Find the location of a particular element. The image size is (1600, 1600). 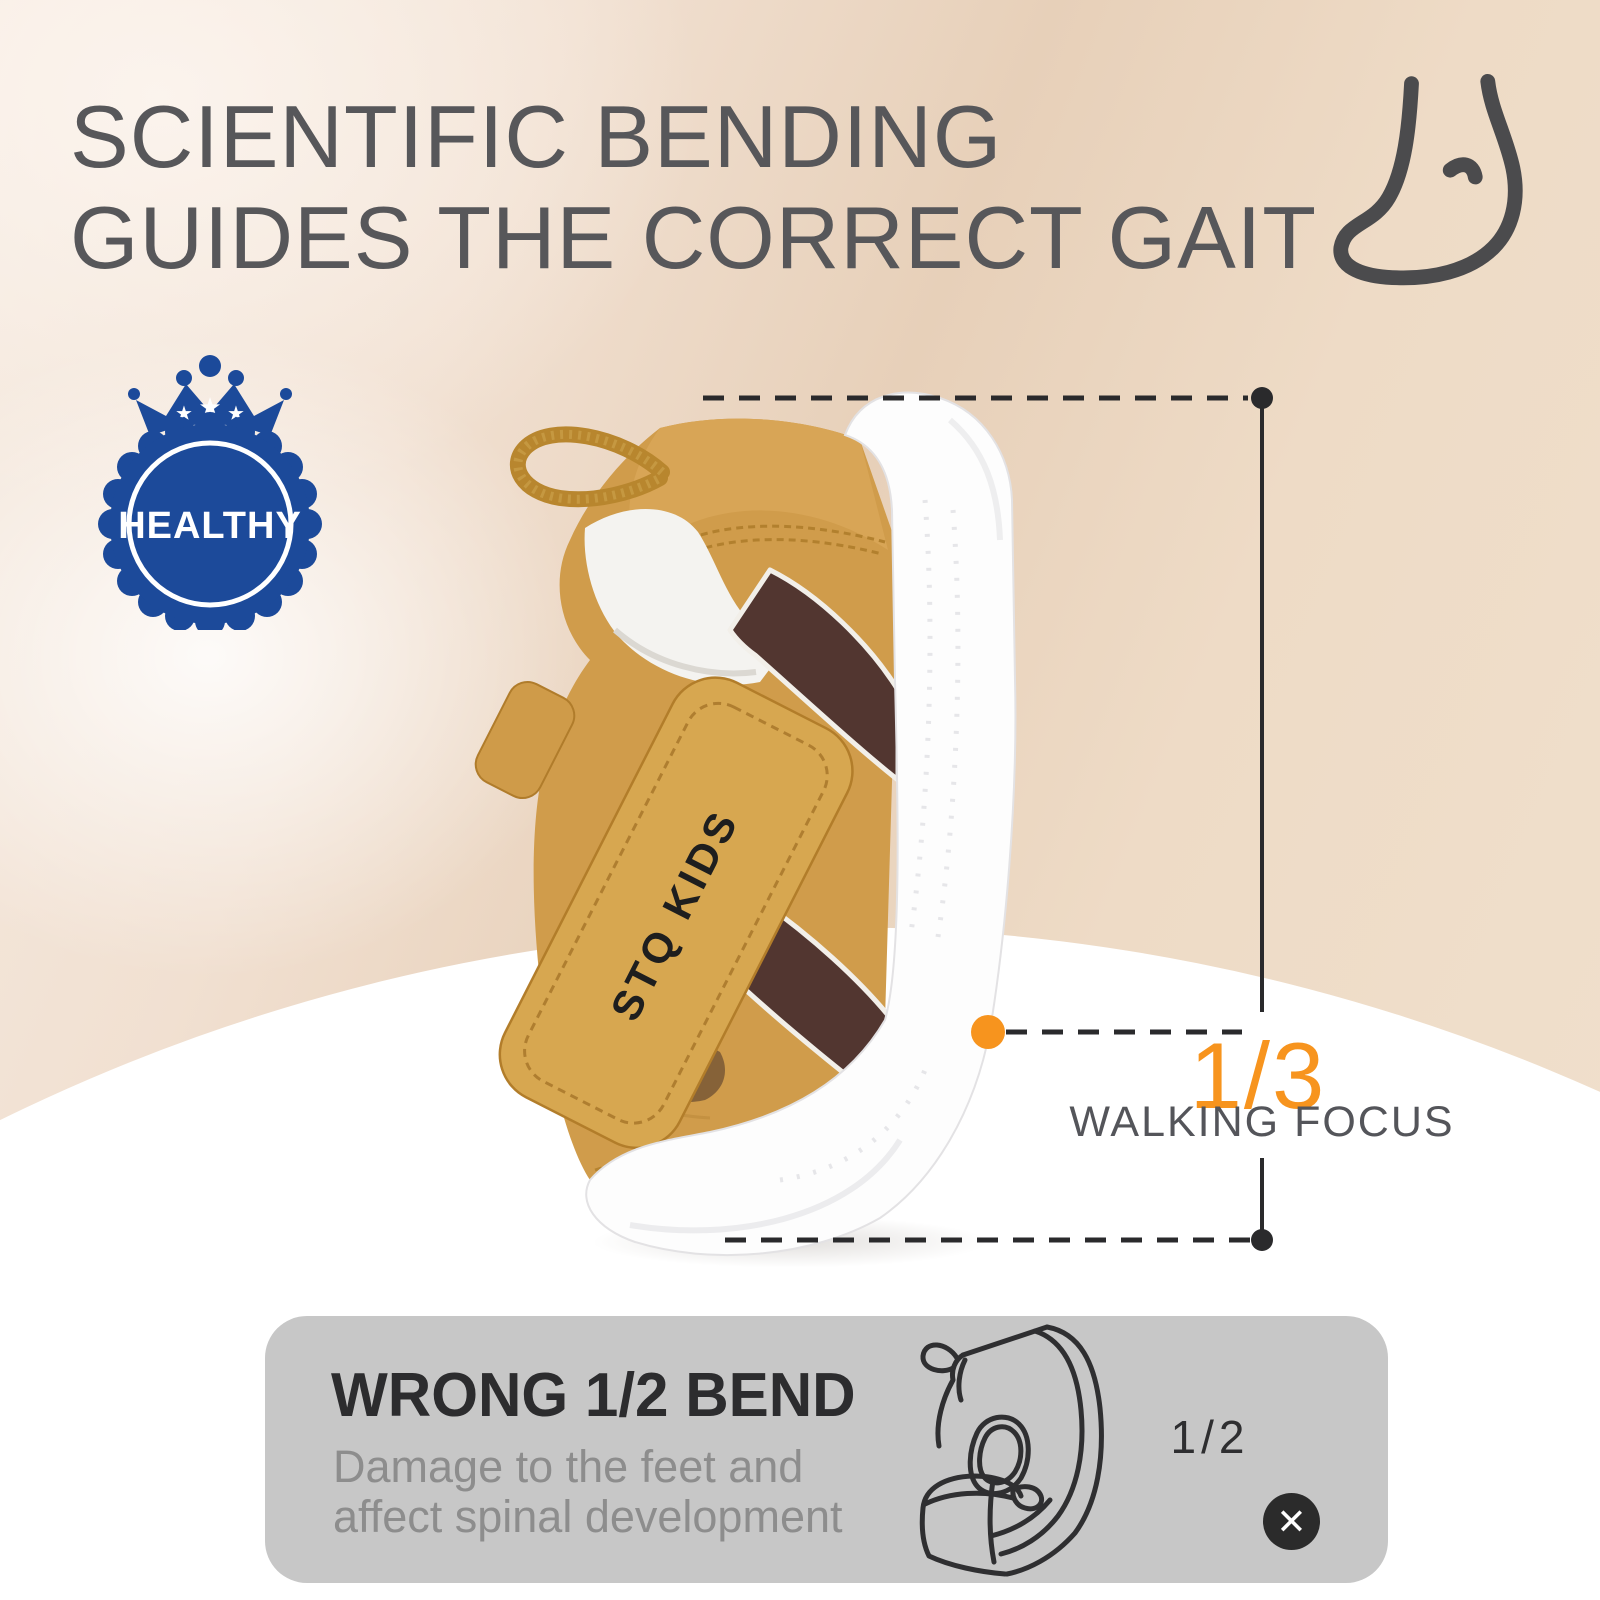

foot-outline is located at coordinates (1428, 179).